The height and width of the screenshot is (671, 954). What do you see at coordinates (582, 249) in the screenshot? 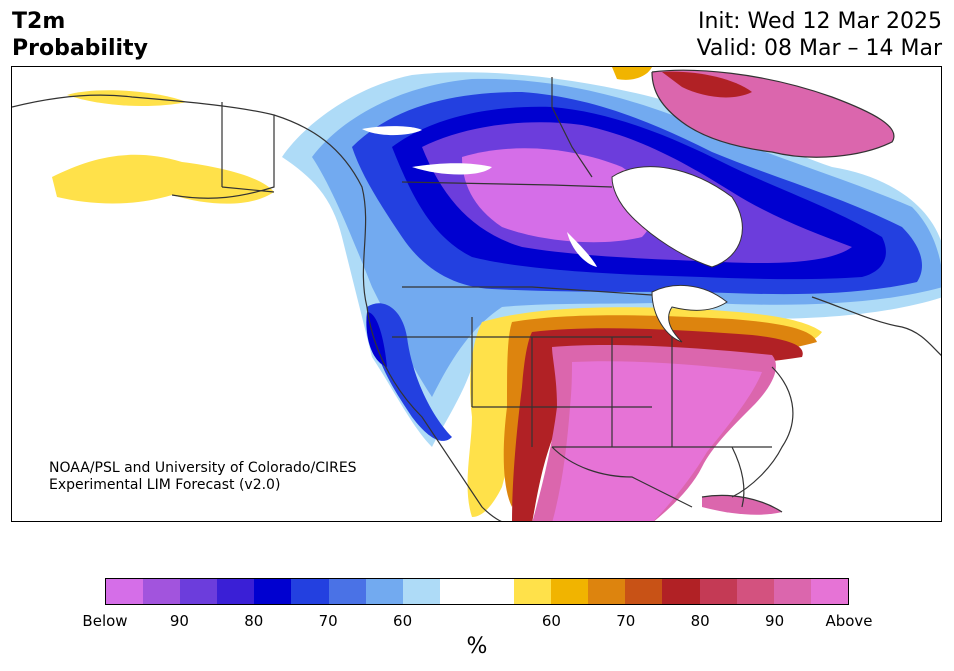
I see `lake-winnipeg` at bounding box center [582, 249].